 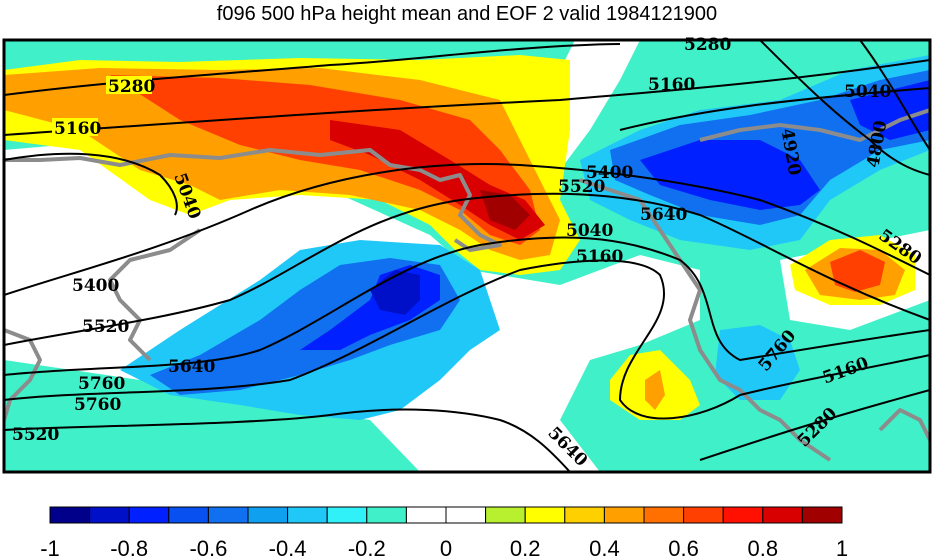 What do you see at coordinates (763, 547) in the screenshot?
I see `colorbar-tick-label: 0.8` at bounding box center [763, 547].